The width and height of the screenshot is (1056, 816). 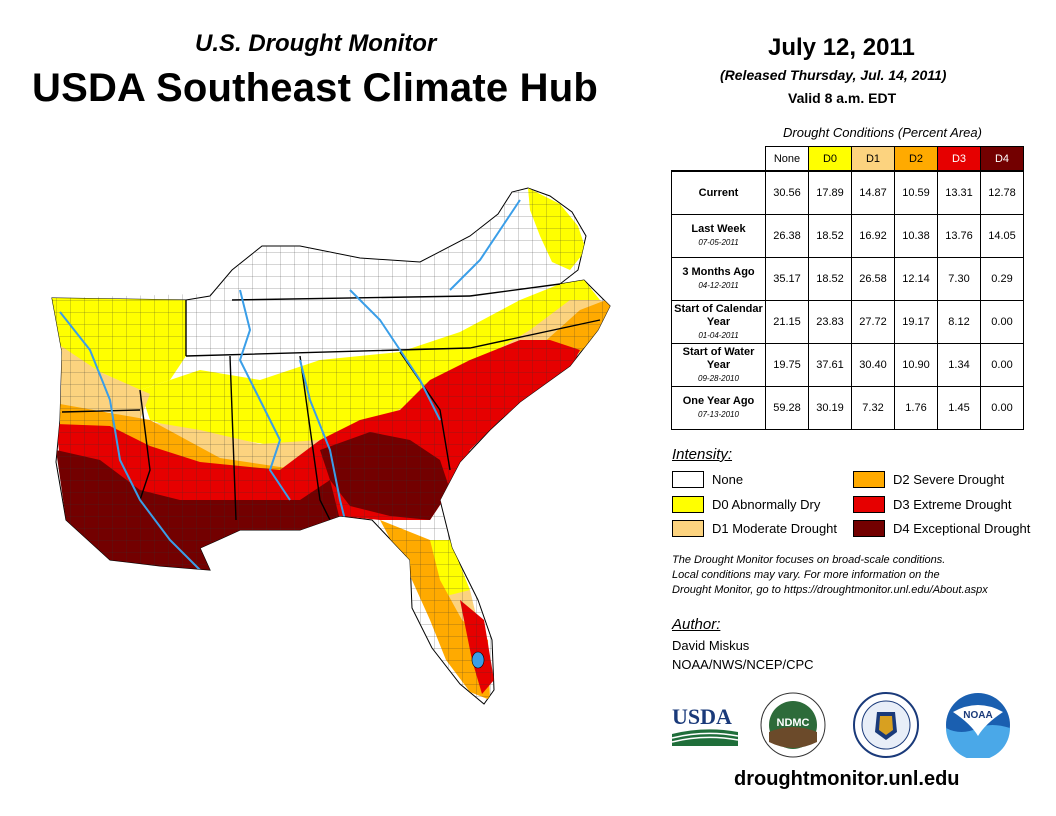 I want to click on row-label: Current, so click(x=718, y=192).